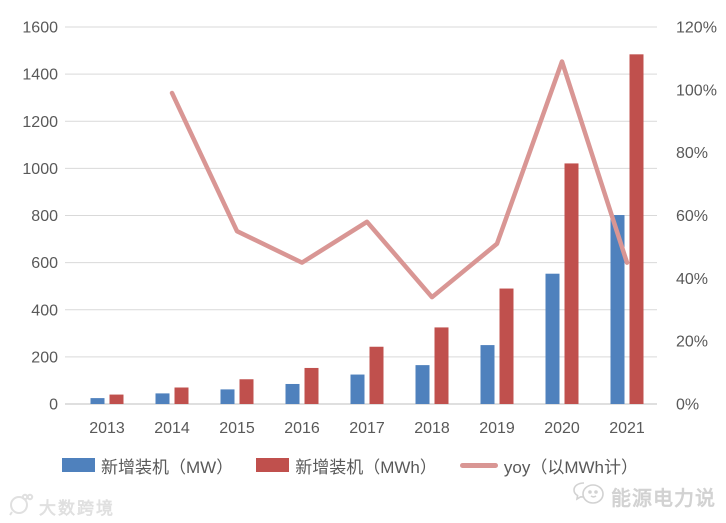  I want to click on bar-mw-2017, so click(357, 389).